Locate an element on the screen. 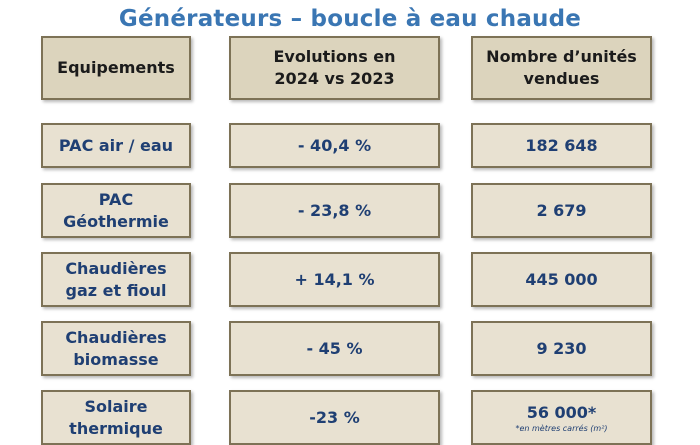 Image resolution: width=700 pixels, height=445 pixels. header-units-line2: vendues is located at coordinates (561, 78).